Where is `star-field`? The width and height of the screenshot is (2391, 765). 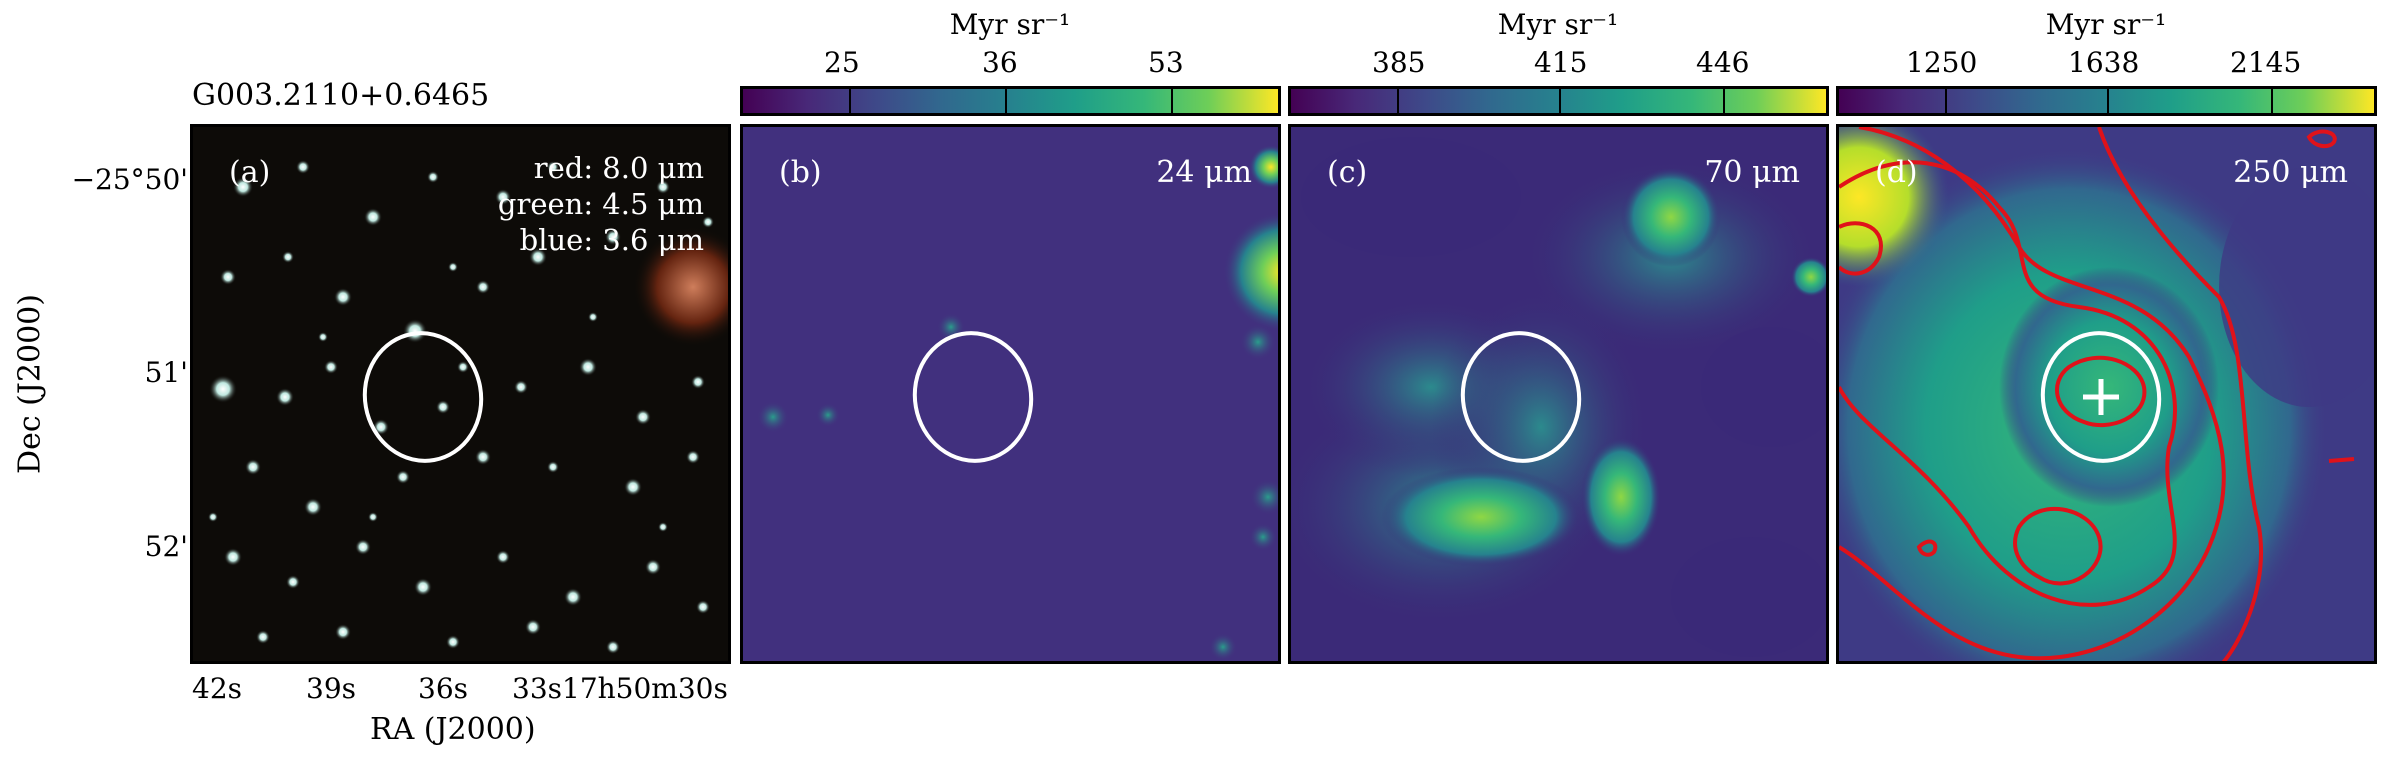
star-field is located at coordinates (468, 407).